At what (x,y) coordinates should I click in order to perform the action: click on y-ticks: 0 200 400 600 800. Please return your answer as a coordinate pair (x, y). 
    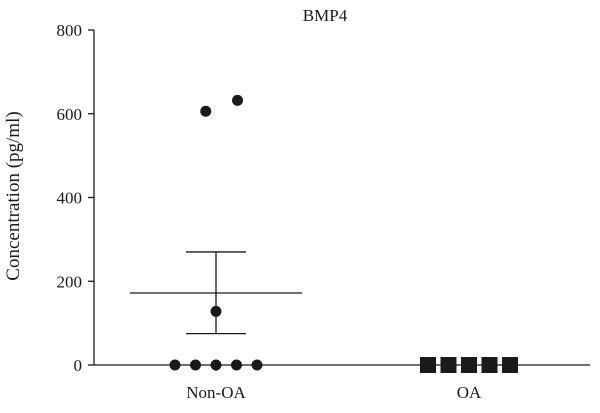
    Looking at the image, I should click on (75, 198).